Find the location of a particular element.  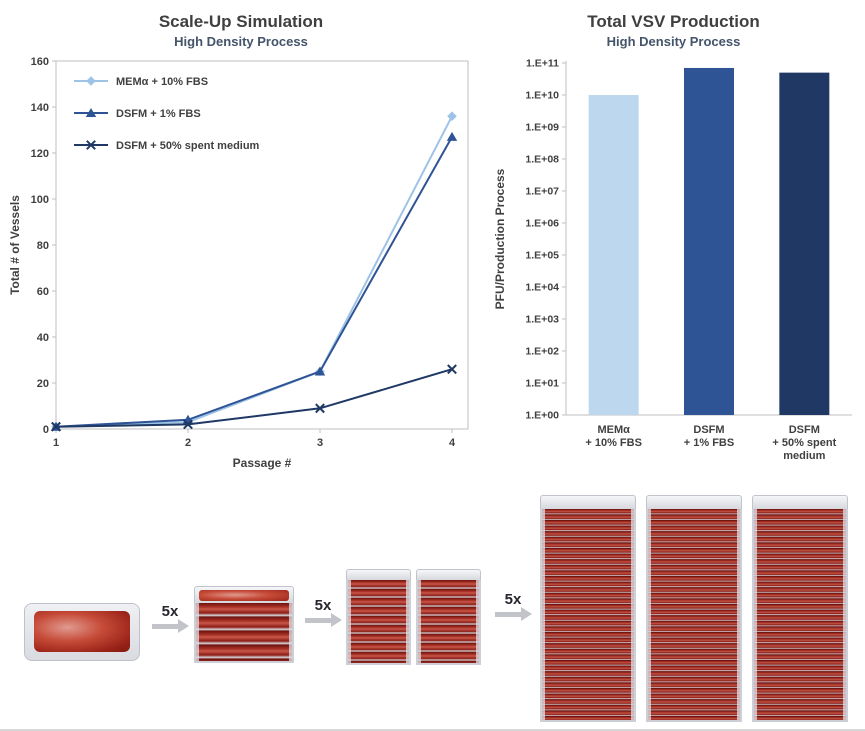

line-chart-title: Scale-Up Simulation is located at coordinates (241, 21).